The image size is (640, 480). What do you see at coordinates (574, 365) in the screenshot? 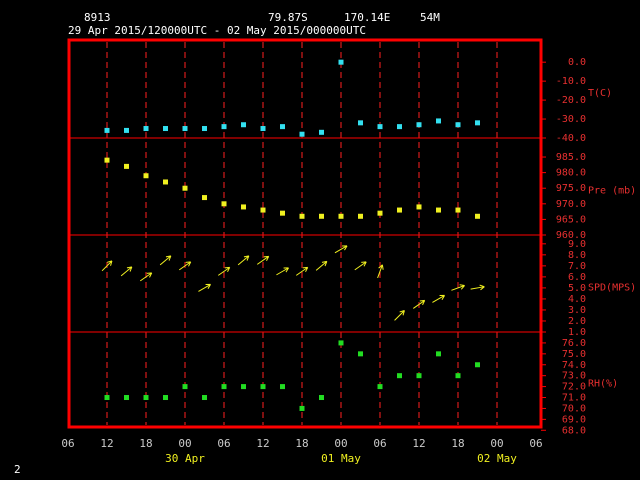
I see `y-tick-label: 74.0` at bounding box center [574, 365].